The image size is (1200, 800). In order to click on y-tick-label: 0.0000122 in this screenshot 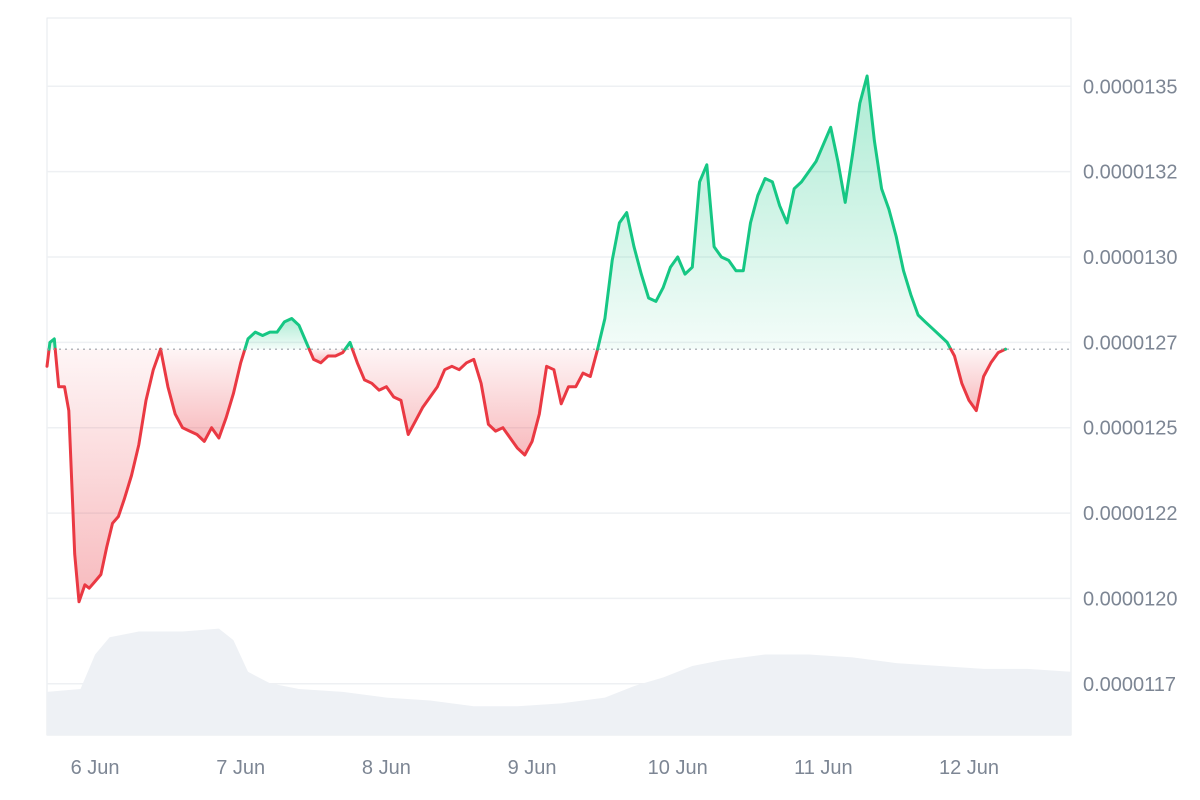, I will do `click(1130, 514)`.